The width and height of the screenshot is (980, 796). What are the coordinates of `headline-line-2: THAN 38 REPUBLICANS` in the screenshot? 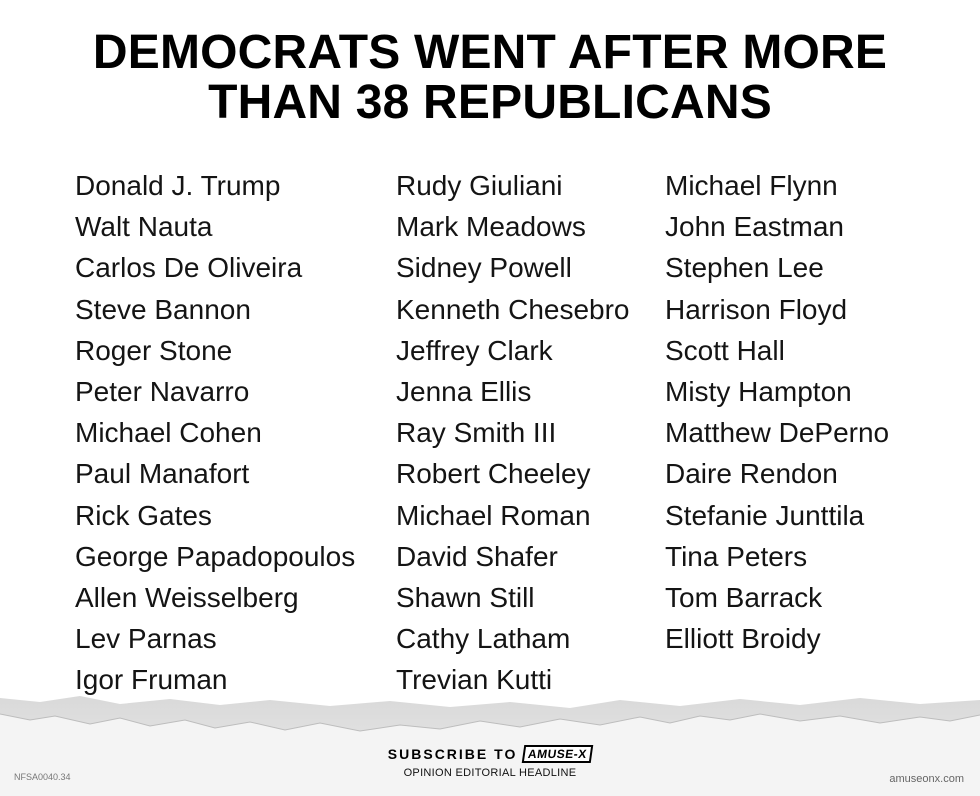 It's located at (490, 102).